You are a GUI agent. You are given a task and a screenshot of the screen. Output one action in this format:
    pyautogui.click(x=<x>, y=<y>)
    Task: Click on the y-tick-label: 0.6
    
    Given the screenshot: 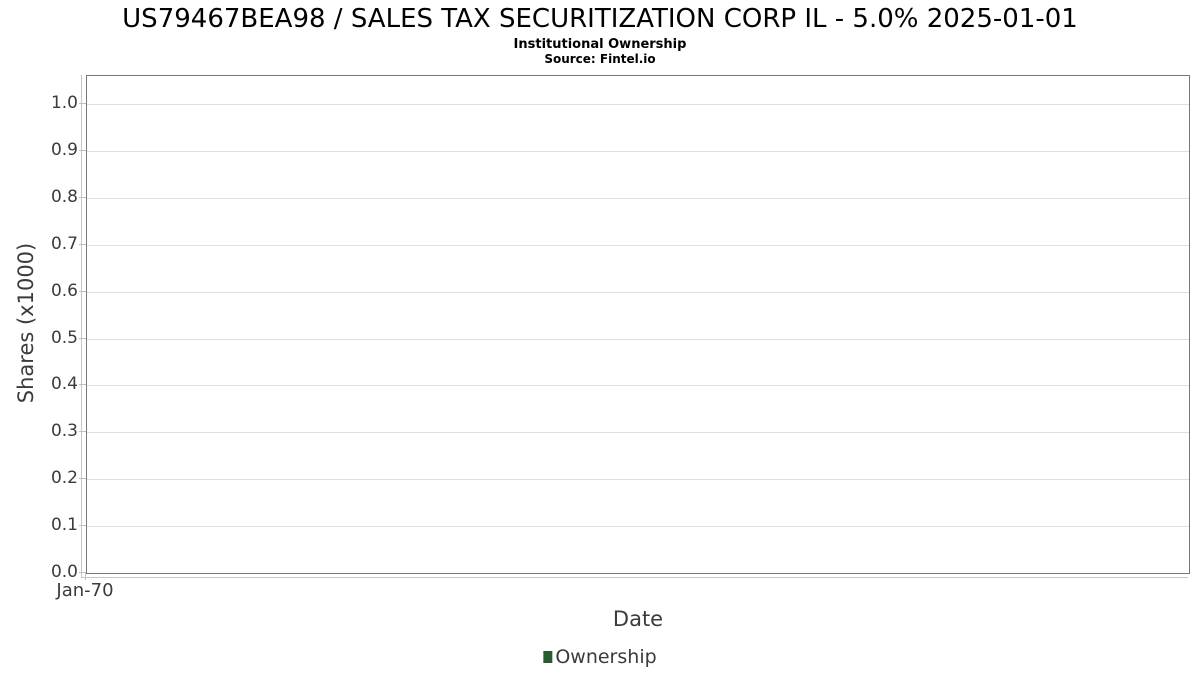 What is the action you would take?
    pyautogui.click(x=64, y=291)
    